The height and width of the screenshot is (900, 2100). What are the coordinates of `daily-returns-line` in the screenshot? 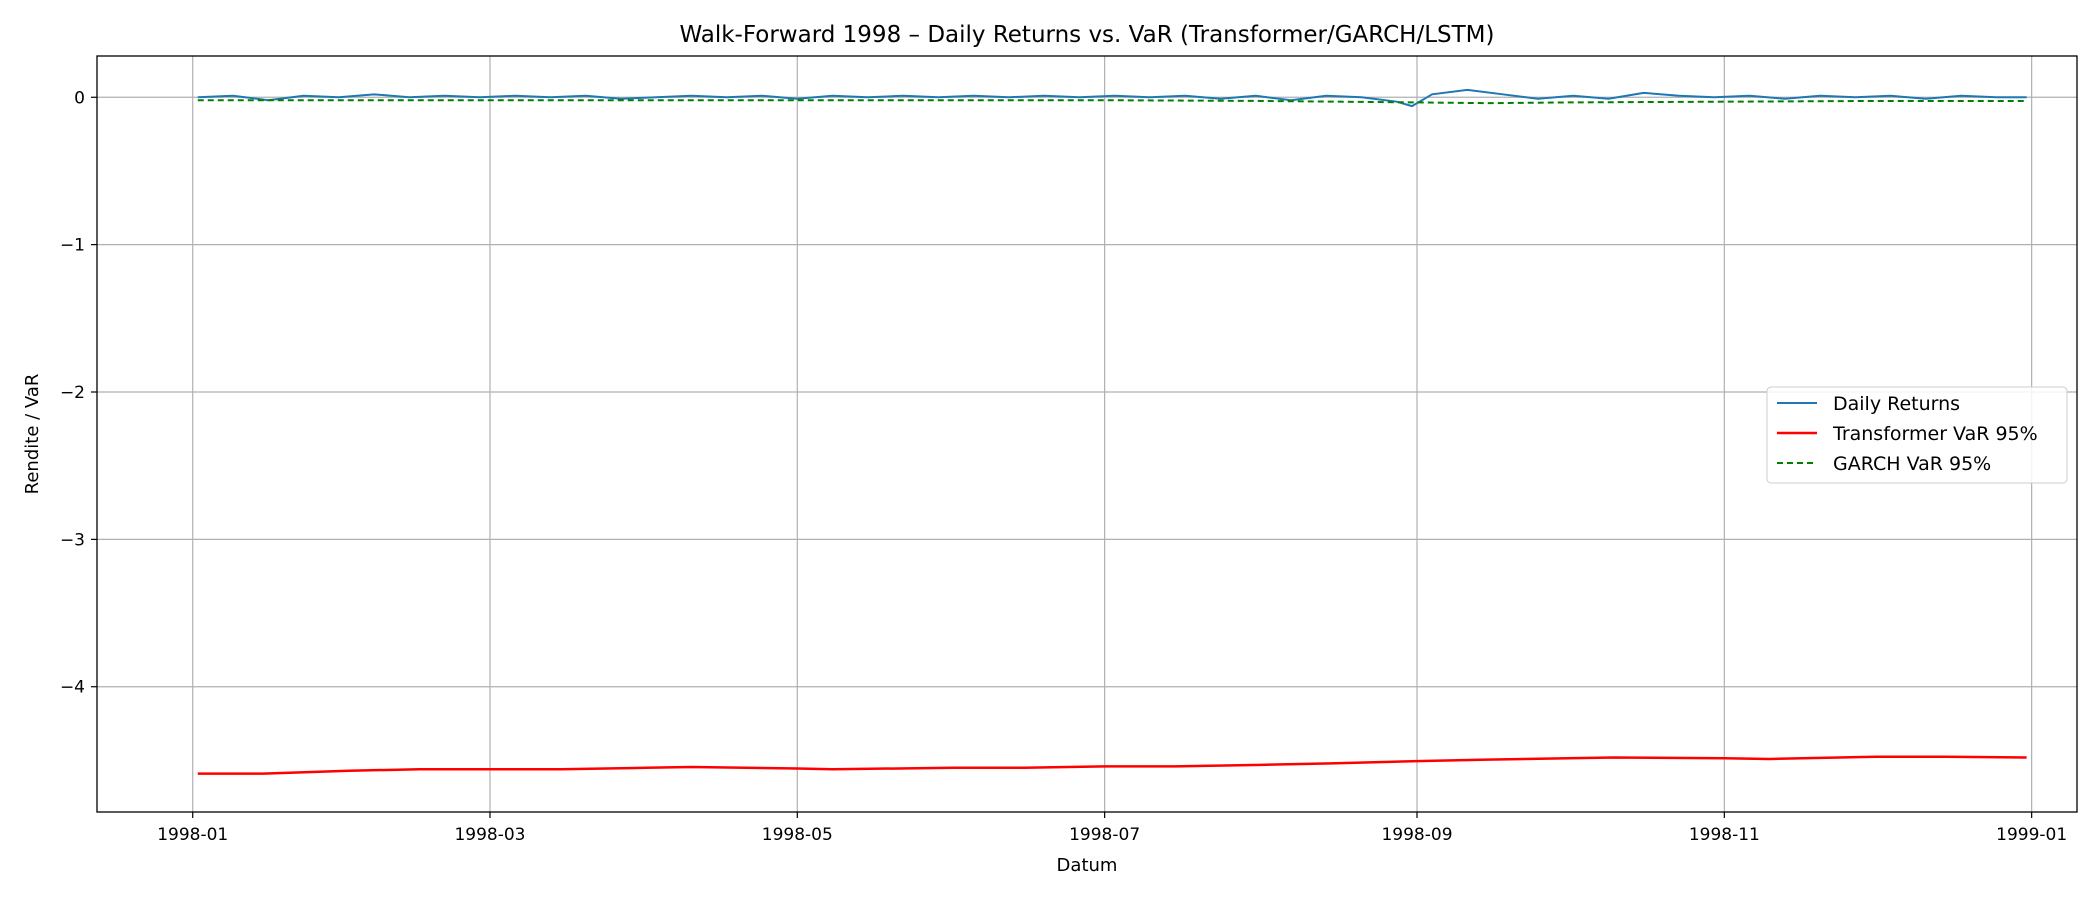 It's located at (1112, 98).